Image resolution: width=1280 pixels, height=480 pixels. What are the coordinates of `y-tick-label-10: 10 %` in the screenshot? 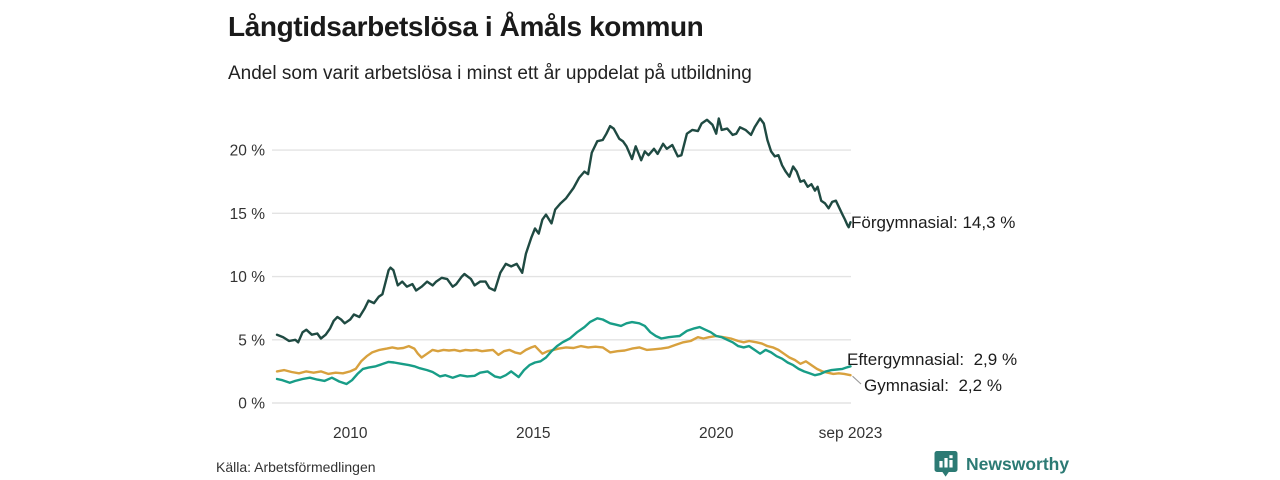 It's located at (248, 277).